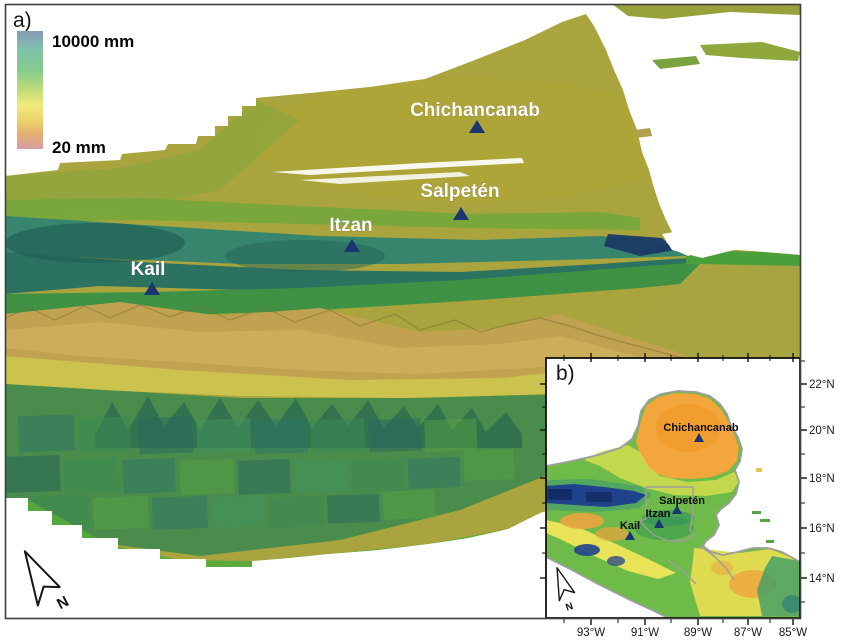 Image resolution: width=841 pixels, height=643 pixels. What do you see at coordinates (645, 633) in the screenshot?
I see `lon-tick-label: 91°W` at bounding box center [645, 633].